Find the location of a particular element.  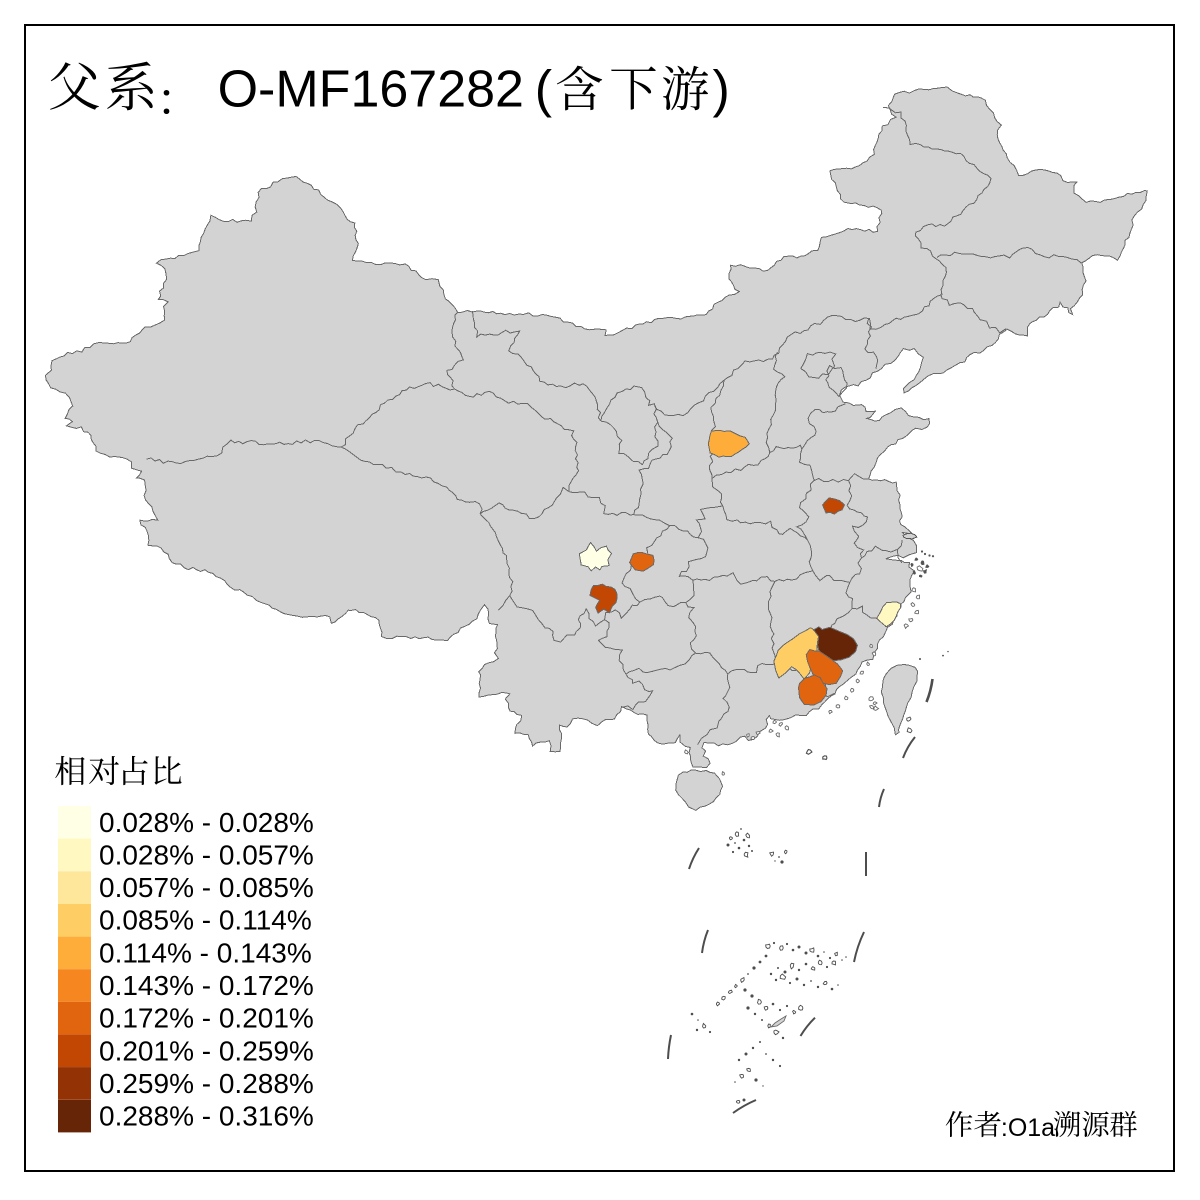

svg-text: 0.259% - 0.288% is located at coordinates (206, 1083).